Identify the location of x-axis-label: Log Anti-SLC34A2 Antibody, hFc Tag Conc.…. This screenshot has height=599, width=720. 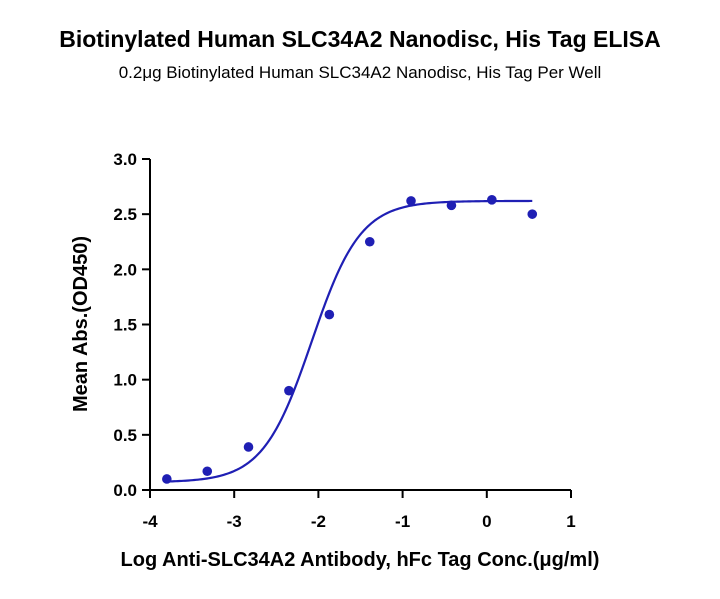
(360, 560).